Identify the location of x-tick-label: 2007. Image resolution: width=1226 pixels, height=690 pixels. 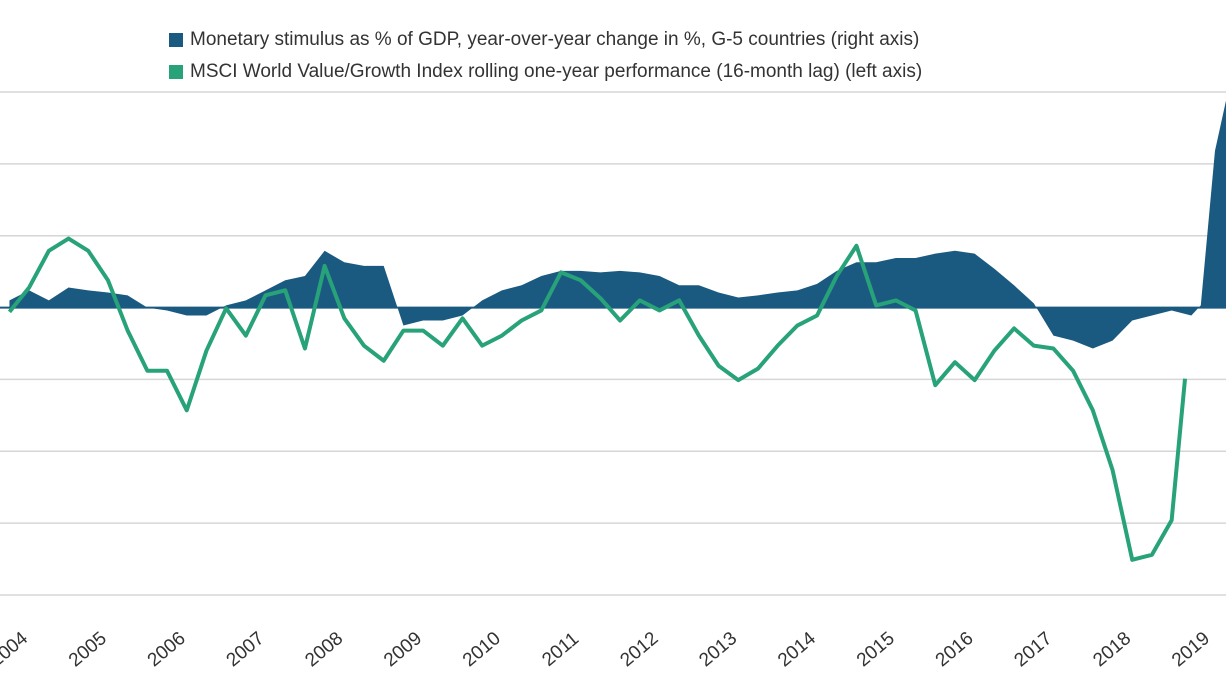
(246, 649).